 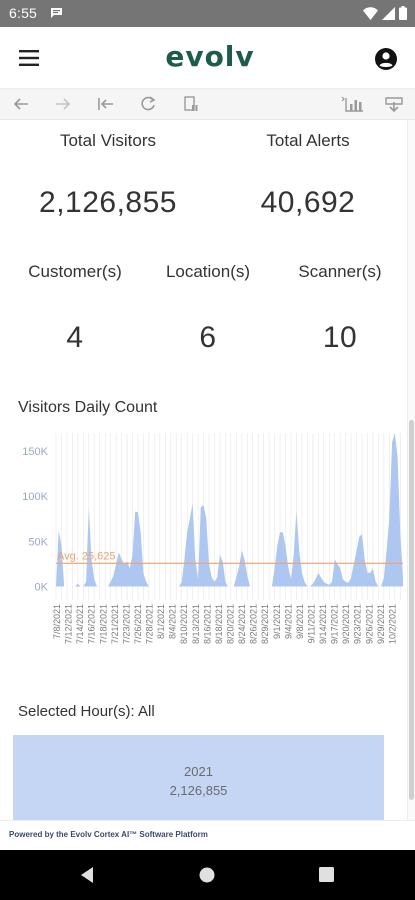 I want to click on customers-value: 4, so click(x=75, y=337).